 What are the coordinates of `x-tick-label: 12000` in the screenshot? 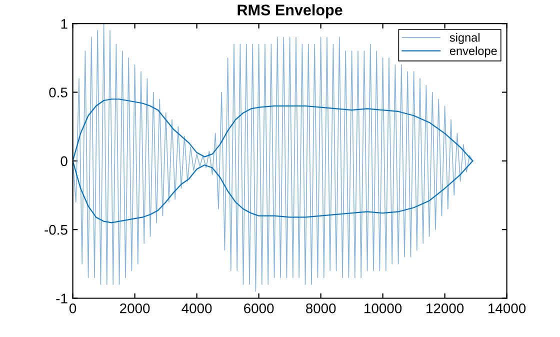 It's located at (445, 308).